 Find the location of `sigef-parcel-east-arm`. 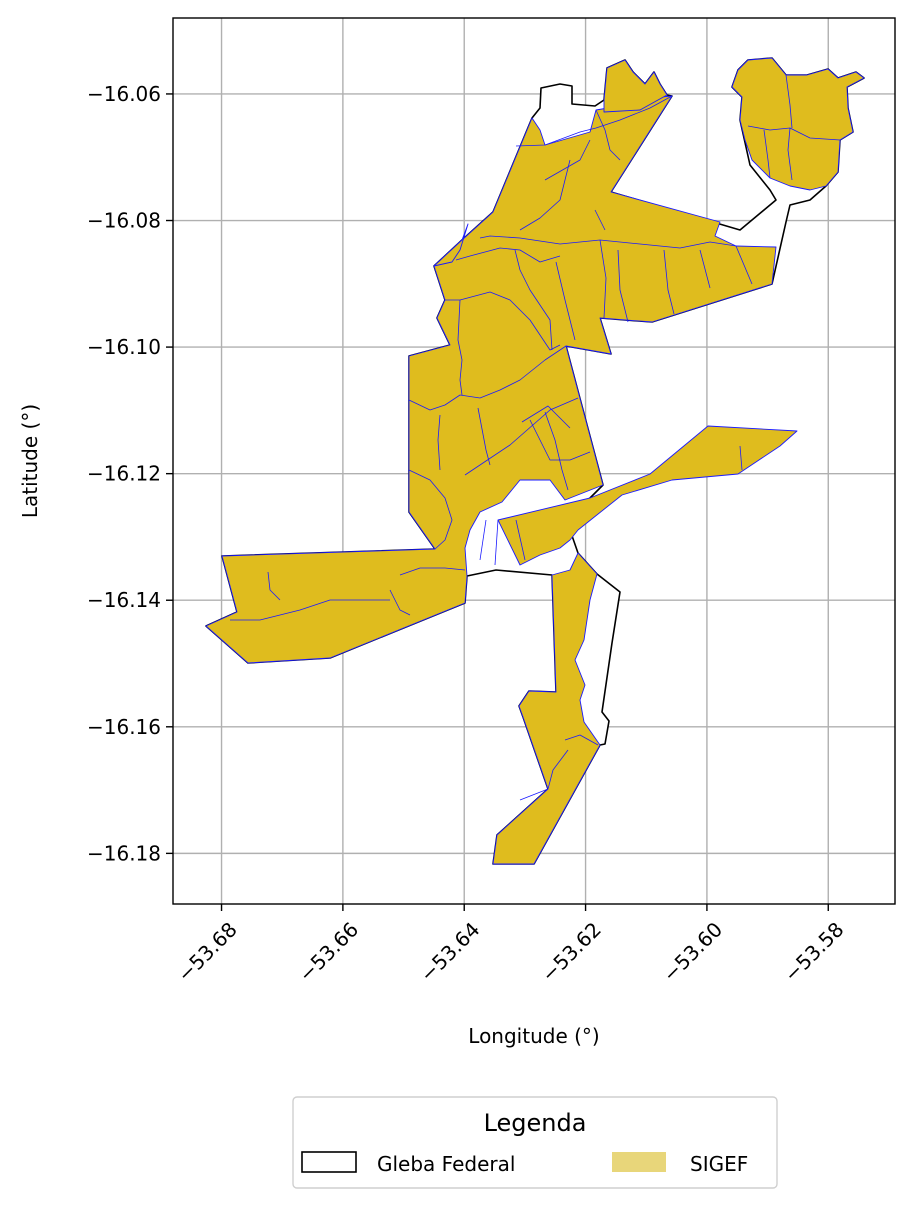

sigef-parcel-east-arm is located at coordinates (647, 495).